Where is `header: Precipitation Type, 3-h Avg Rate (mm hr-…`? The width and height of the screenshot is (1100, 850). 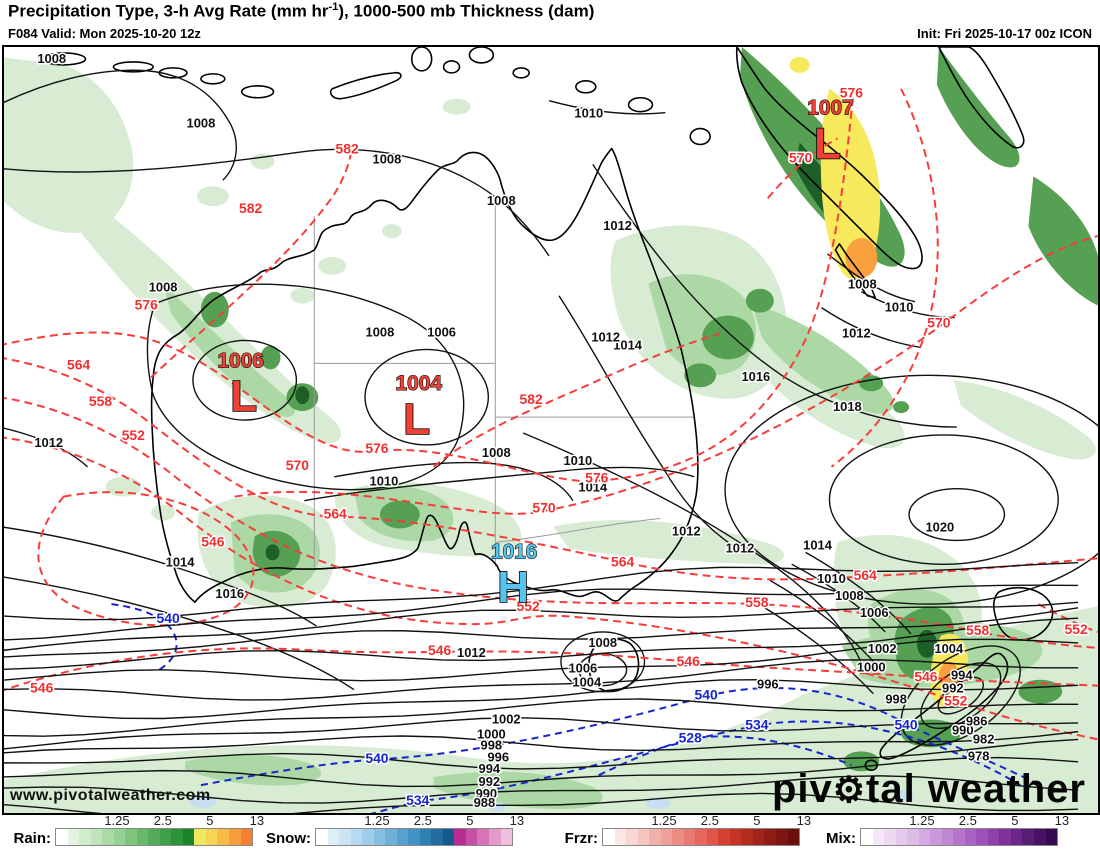 header: Precipitation Type, 3-h Avg Rate (mm hr-… is located at coordinates (550, 22).